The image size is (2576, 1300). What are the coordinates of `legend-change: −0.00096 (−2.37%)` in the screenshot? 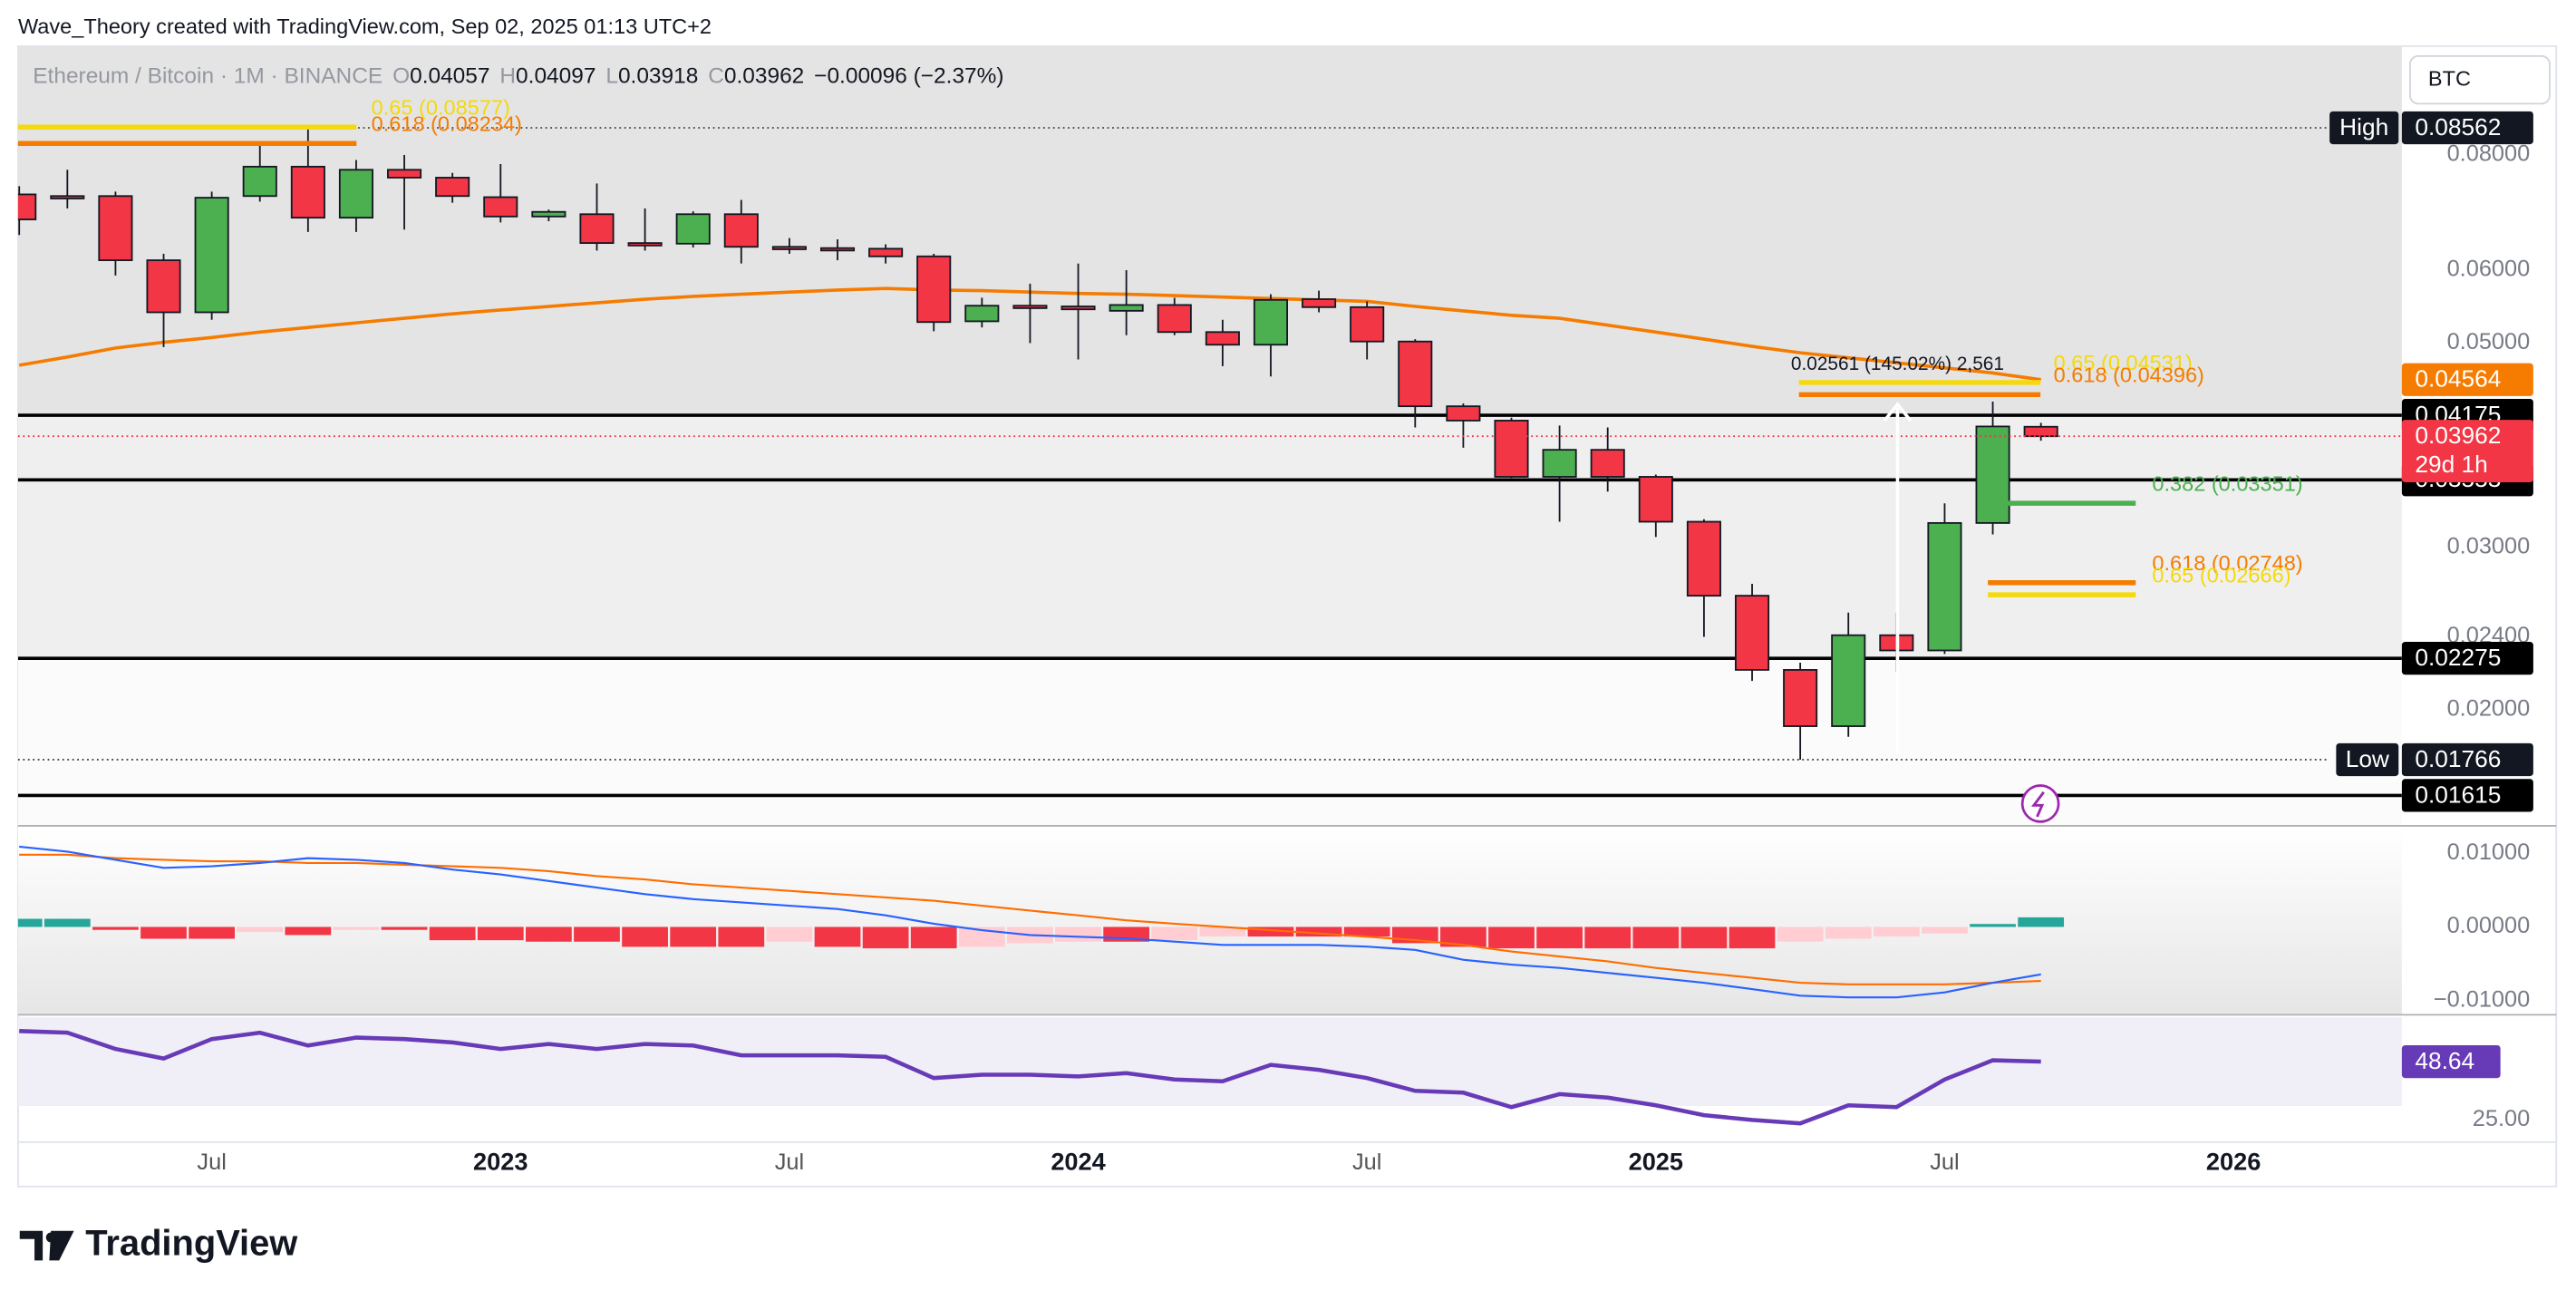 It's located at (908, 76).